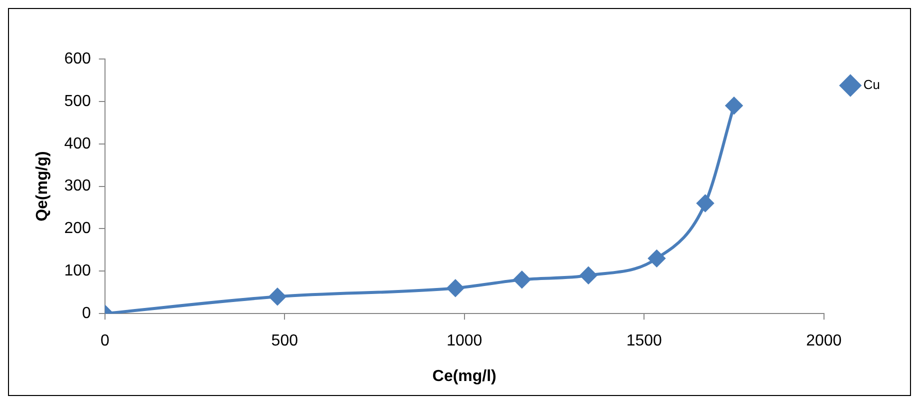 Image resolution: width=919 pixels, height=404 pixels. What do you see at coordinates (871, 84) in the screenshot?
I see `legend-label: Cu` at bounding box center [871, 84].